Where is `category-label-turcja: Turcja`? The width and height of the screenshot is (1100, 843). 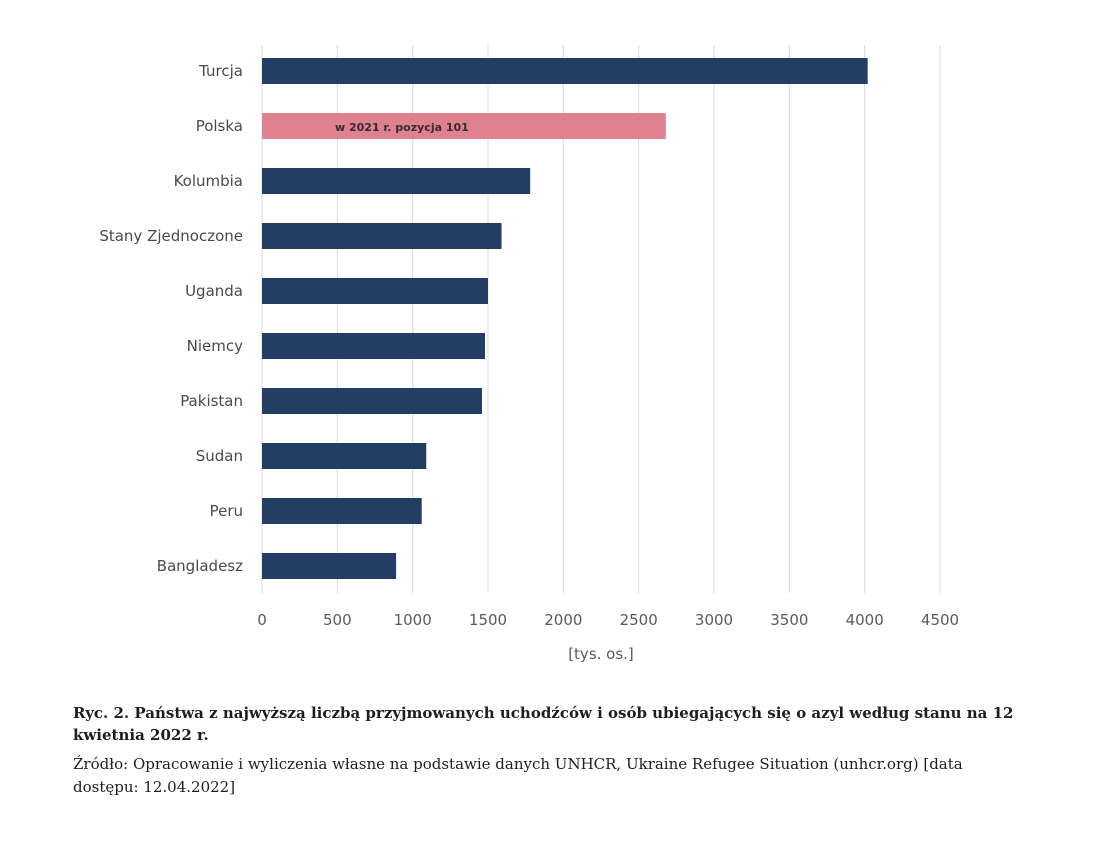 category-label-turcja: Turcja is located at coordinates (220, 71).